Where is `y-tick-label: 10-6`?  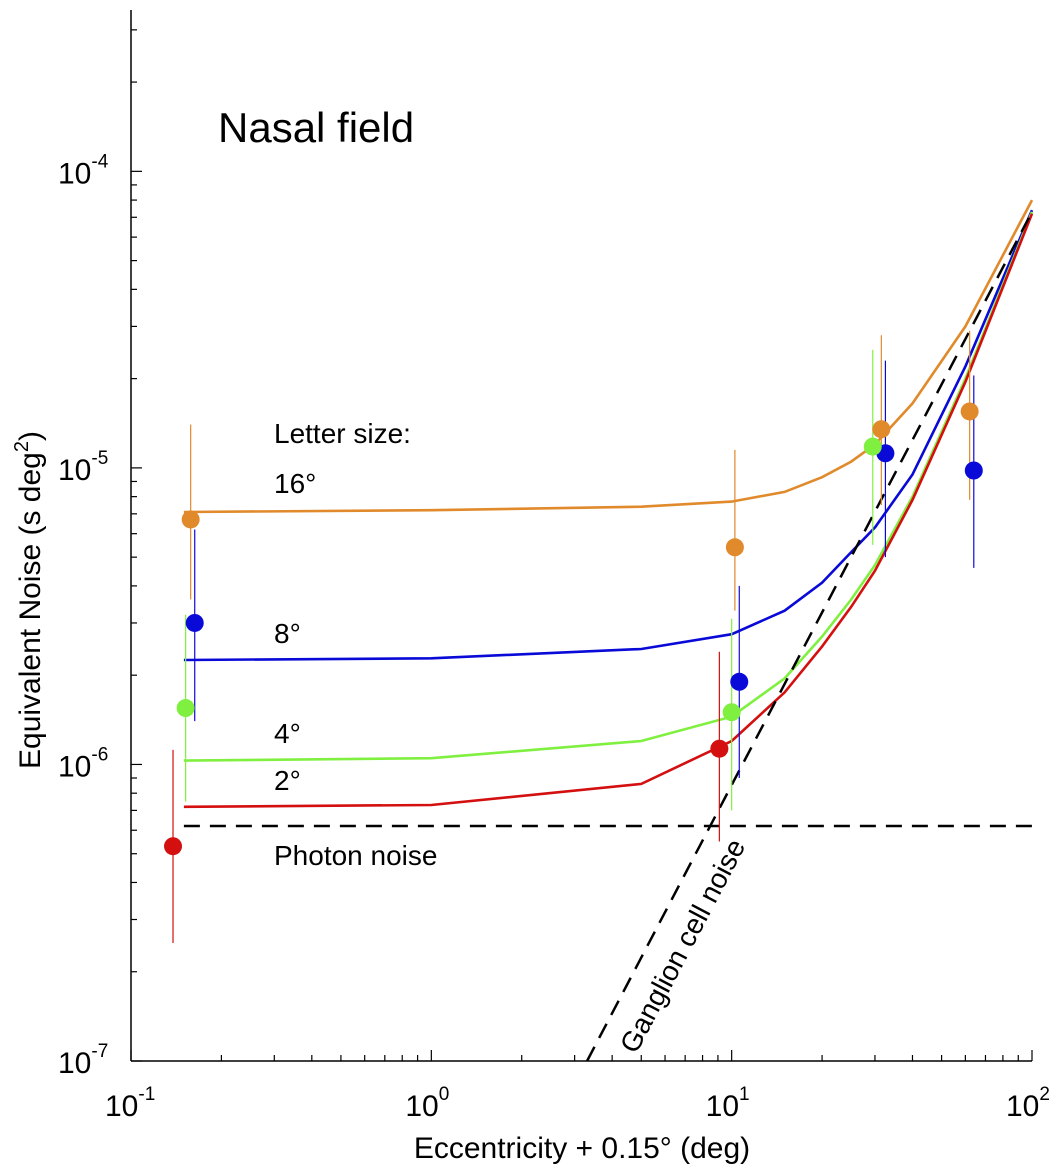
y-tick-label: 10-6 is located at coordinates (83, 763).